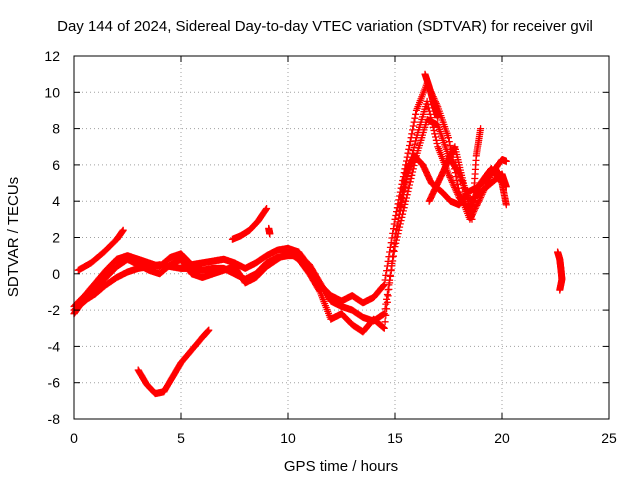 The width and height of the screenshot is (640, 480). I want to click on y-tick-label: -8, so click(54, 419).